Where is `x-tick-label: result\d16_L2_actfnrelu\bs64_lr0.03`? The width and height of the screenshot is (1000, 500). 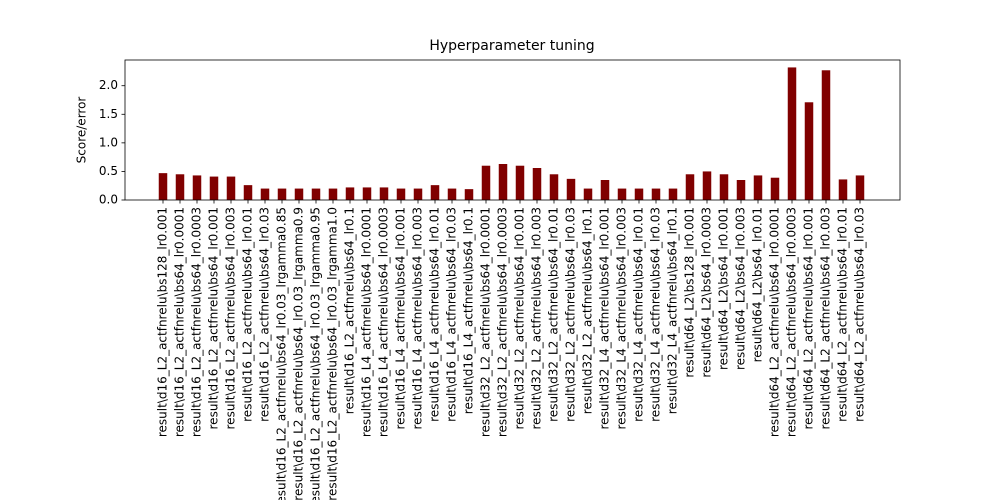 x-tick-label: result\d16_L2_actfnrelu\bs64_lr0.03 is located at coordinates (265, 314).